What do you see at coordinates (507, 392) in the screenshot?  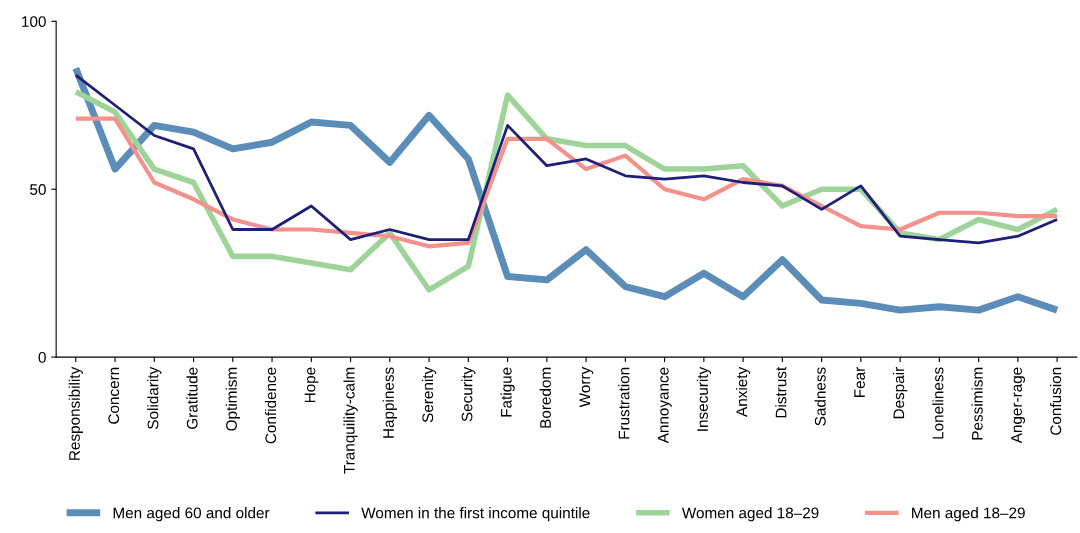 I see `x-tick-label: Fatigue` at bounding box center [507, 392].